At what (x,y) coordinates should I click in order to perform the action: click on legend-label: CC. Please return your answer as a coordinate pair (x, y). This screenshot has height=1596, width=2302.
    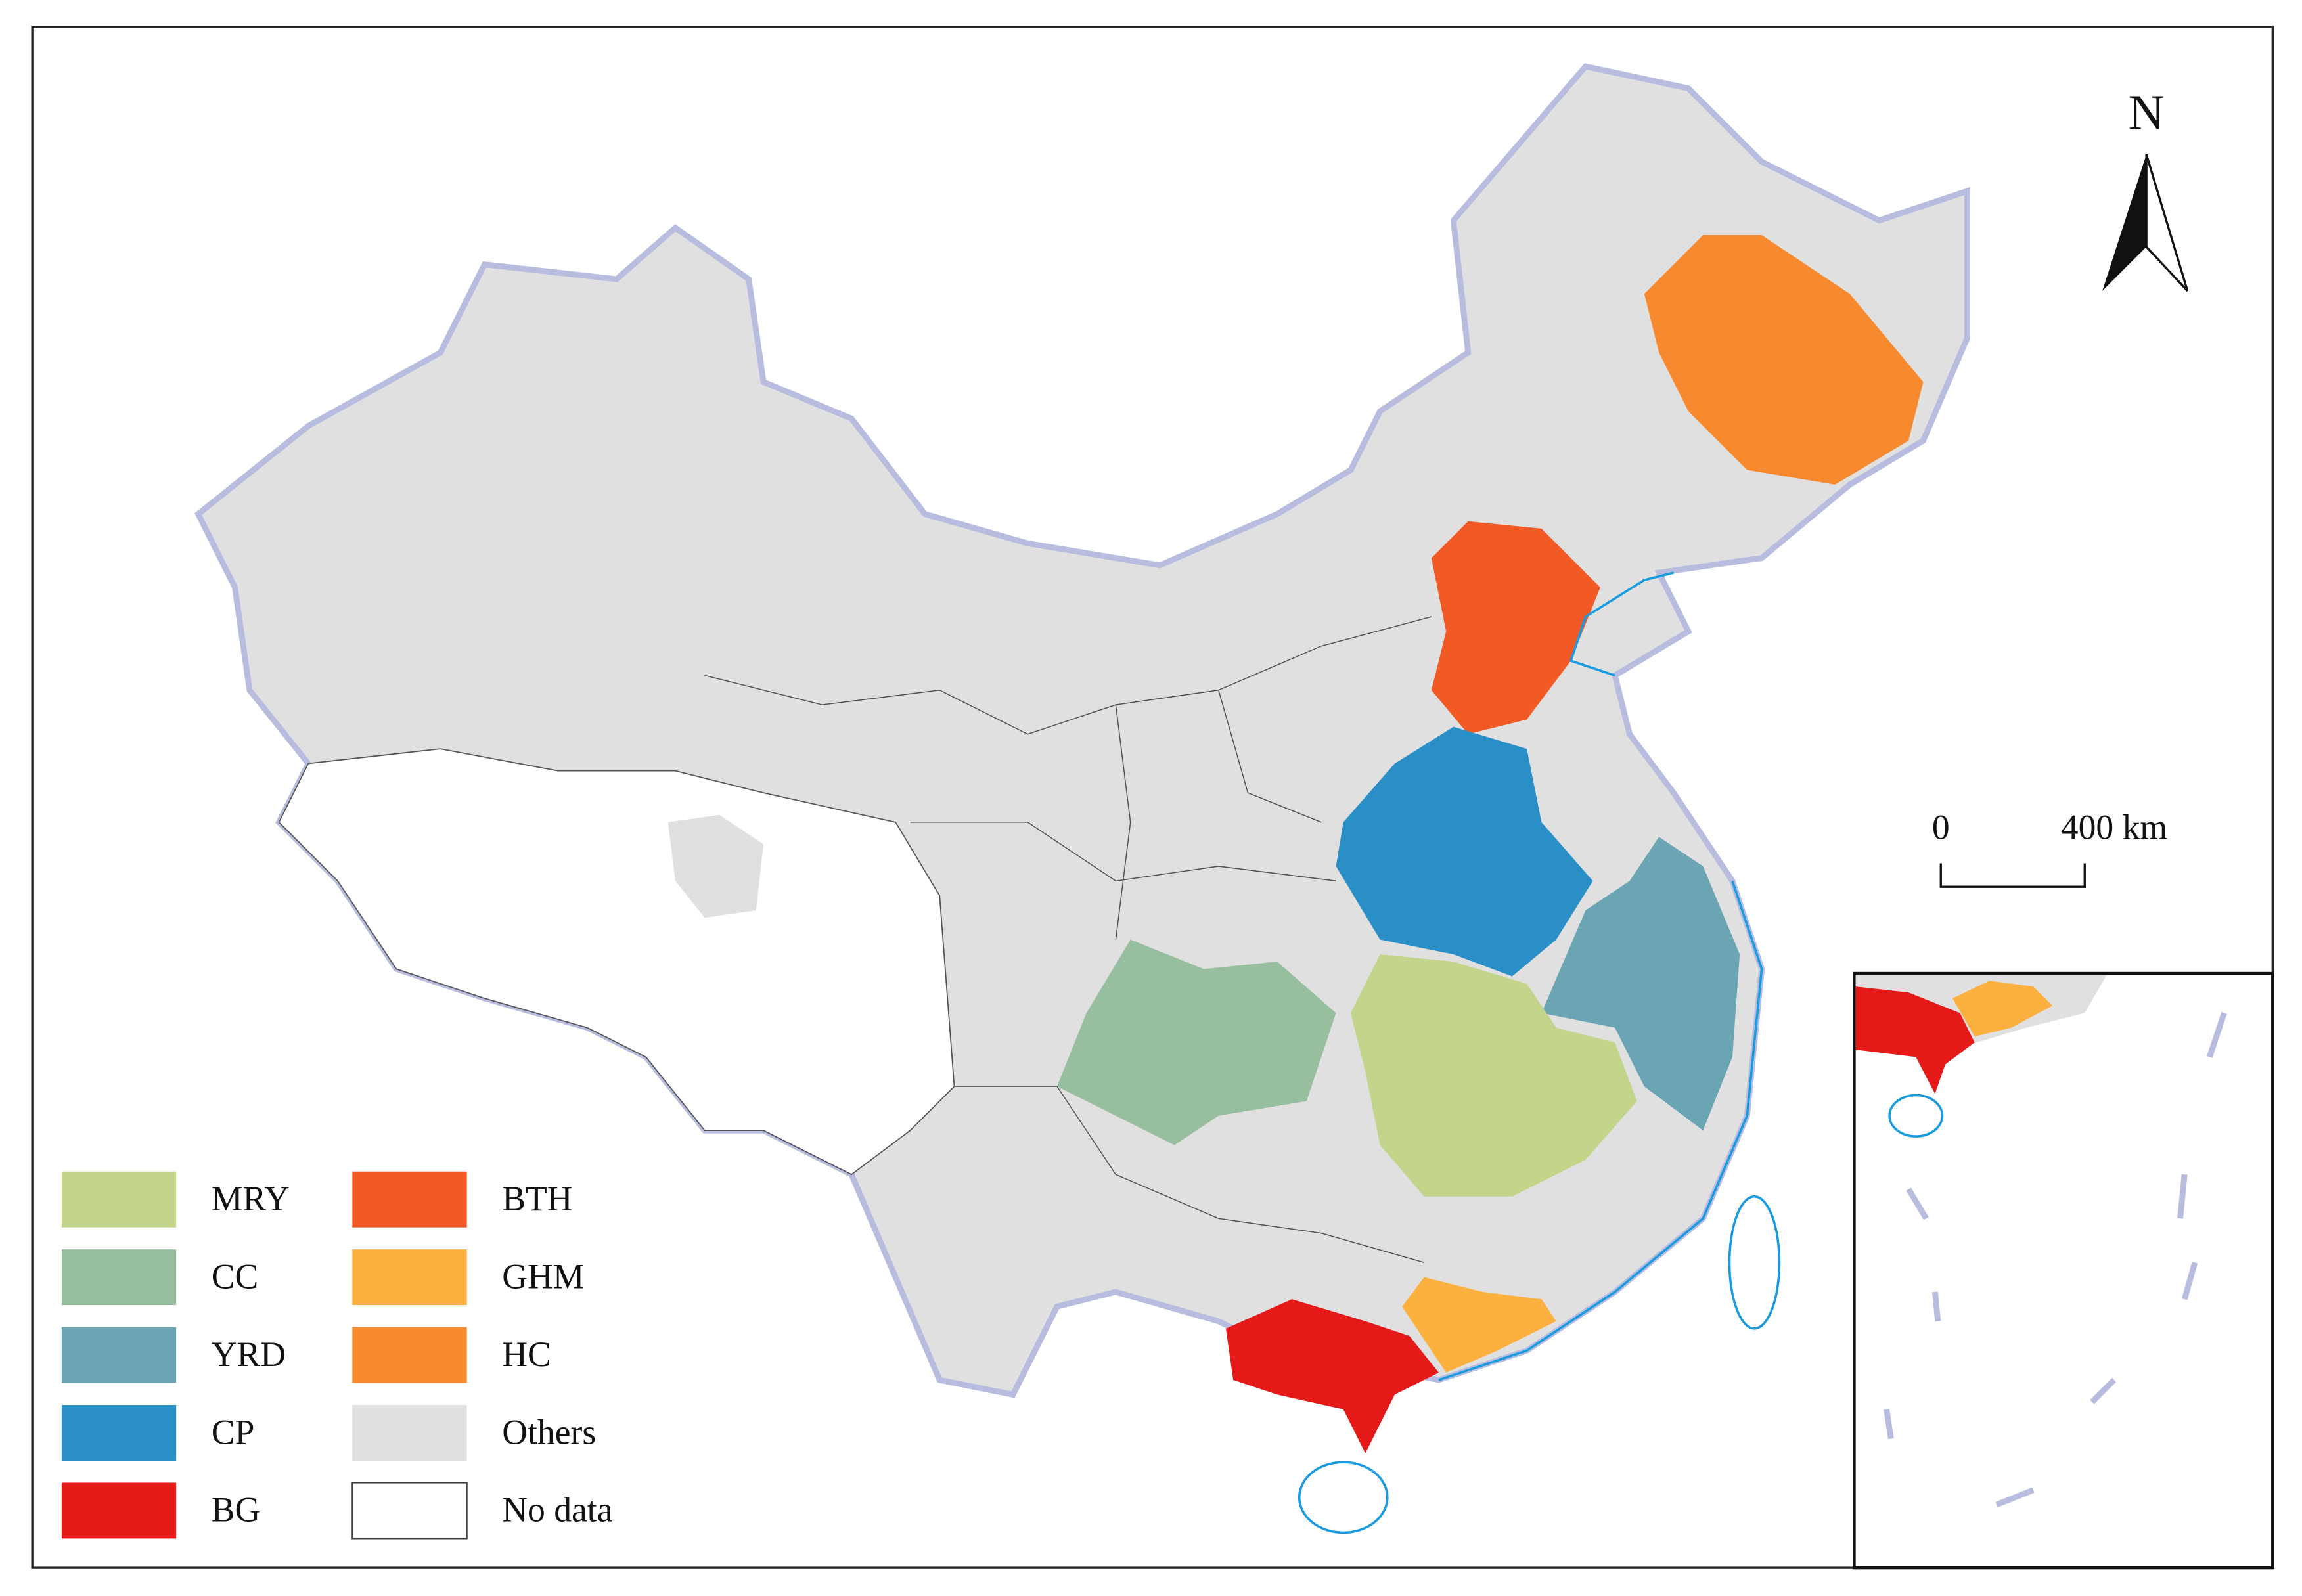
    Looking at the image, I should click on (236, 1276).